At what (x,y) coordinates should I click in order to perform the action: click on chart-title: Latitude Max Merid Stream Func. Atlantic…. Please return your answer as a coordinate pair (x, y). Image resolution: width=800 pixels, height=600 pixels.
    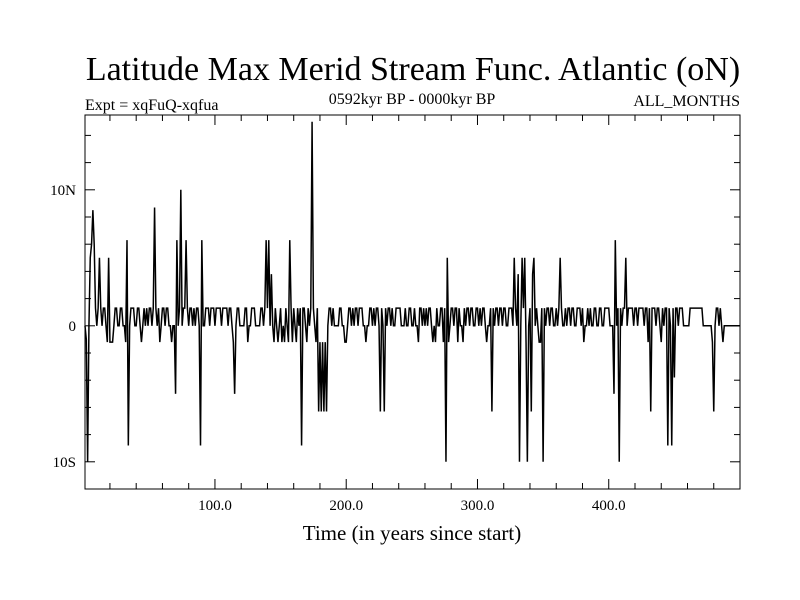
    Looking at the image, I should click on (413, 69).